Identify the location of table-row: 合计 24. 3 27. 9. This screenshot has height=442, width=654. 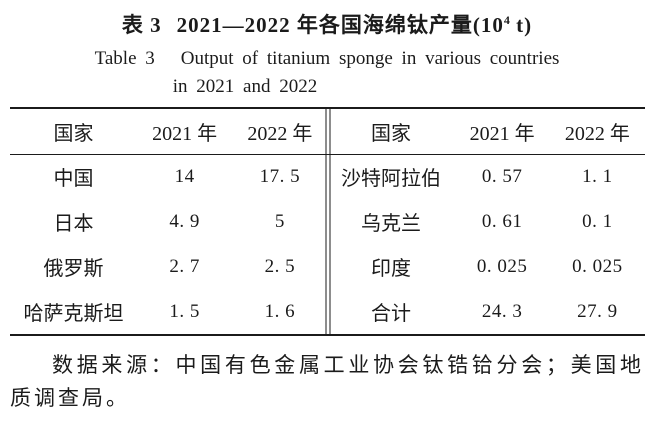
(487, 311).